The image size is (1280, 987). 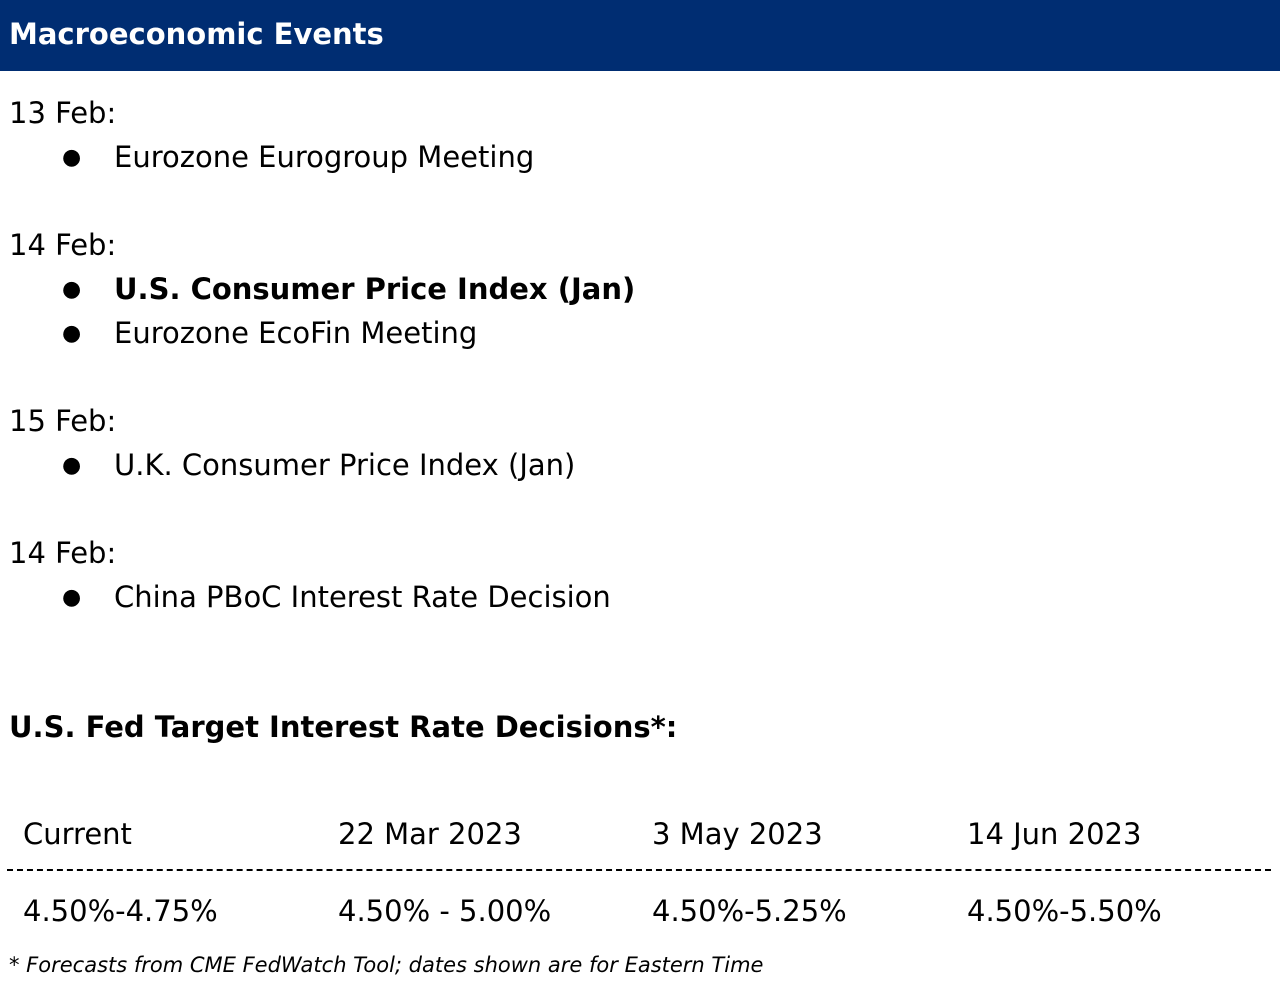 What do you see at coordinates (296, 333) in the screenshot?
I see `event-item: Eurozone EcoFin Meeting` at bounding box center [296, 333].